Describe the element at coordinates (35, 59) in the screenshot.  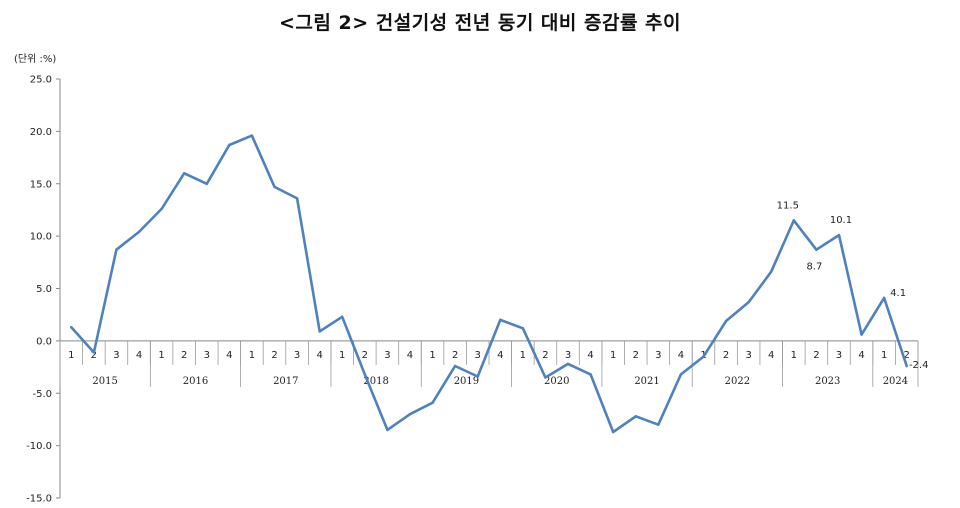
I see `unit-label: (단위 :%)` at that location.